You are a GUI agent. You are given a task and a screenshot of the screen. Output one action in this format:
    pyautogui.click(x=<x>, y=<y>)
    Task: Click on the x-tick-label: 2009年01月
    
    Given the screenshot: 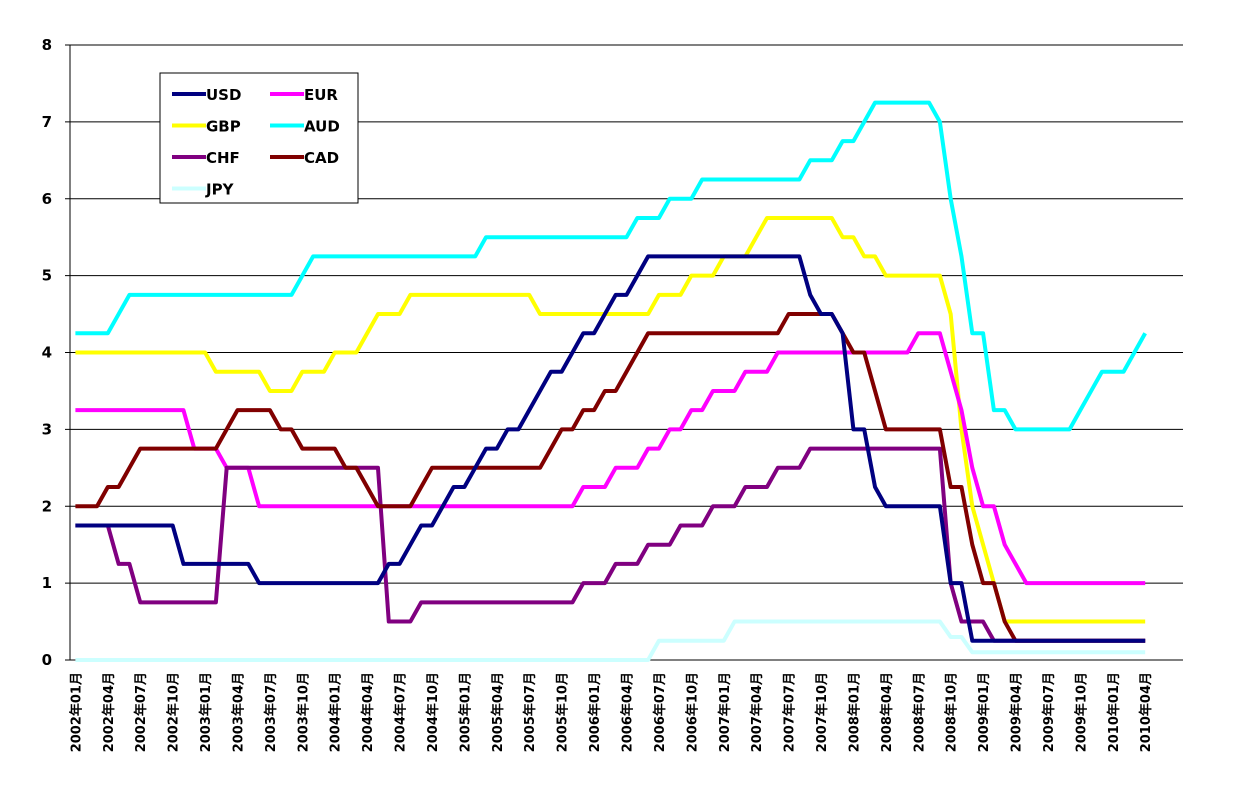 What is the action you would take?
    pyautogui.click(x=984, y=712)
    